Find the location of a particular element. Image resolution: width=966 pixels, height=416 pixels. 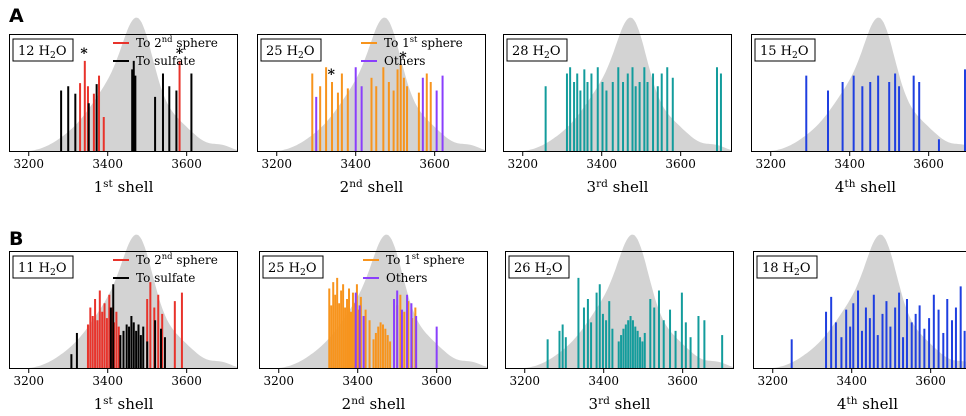

water-count-label: 26 H2O is located at coordinates (538, 269).